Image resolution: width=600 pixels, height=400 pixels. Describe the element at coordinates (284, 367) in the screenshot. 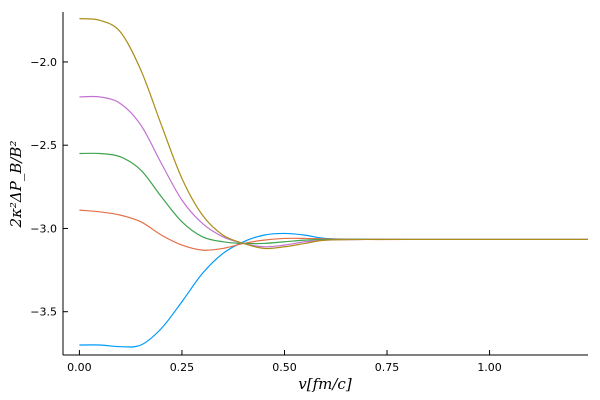

I see `x-tick-label: 0.50` at that location.